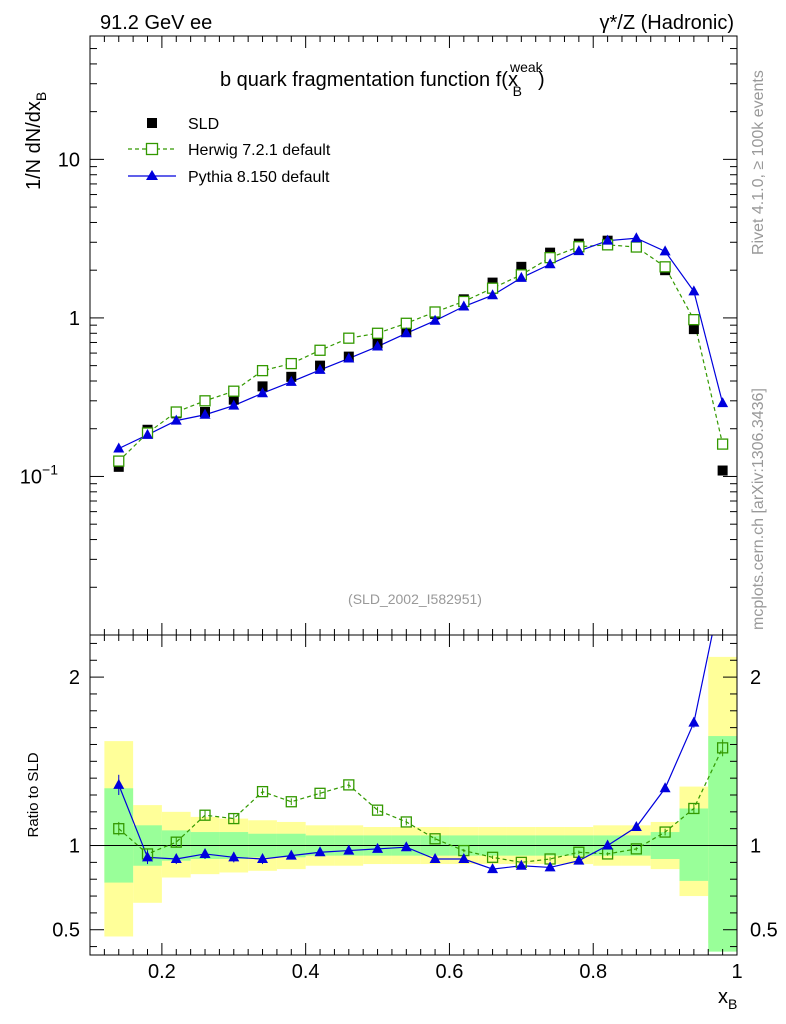 This screenshot has width=786, height=1024. I want to click on ratio-y-tick-label-right: 2, so click(755, 678).